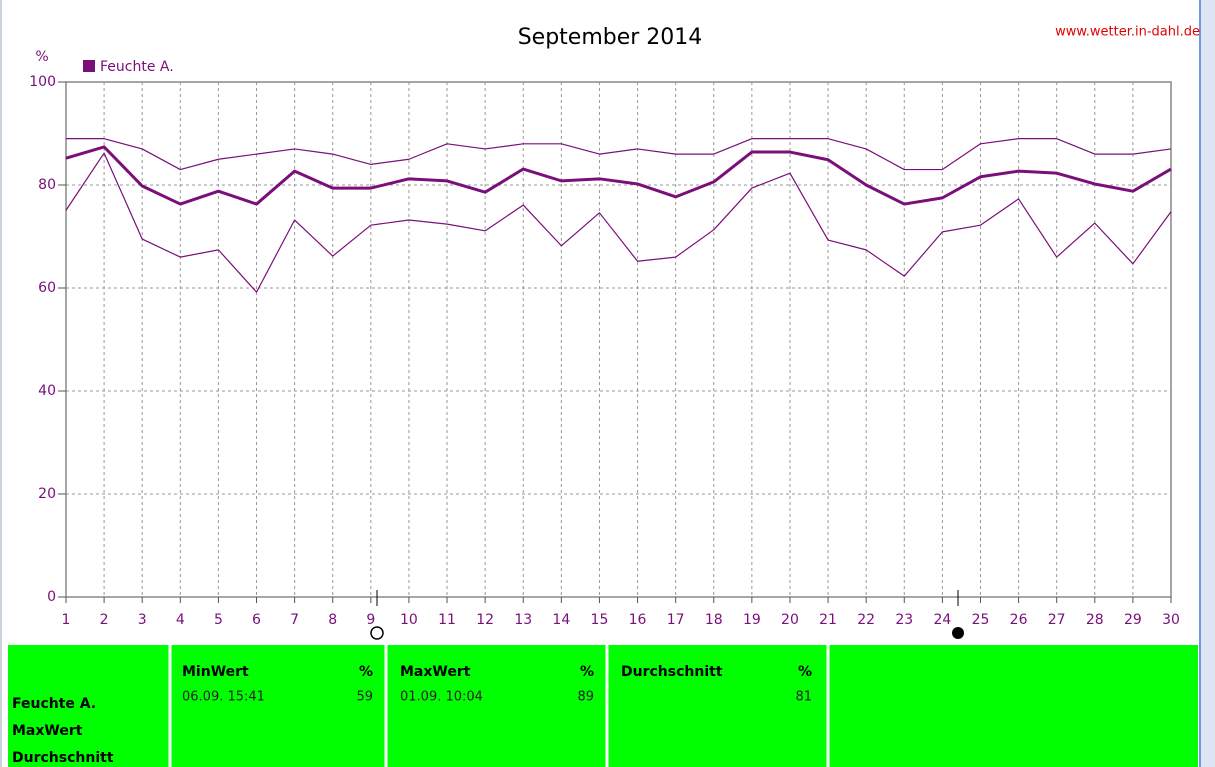 This screenshot has width=1215, height=767. Describe the element at coordinates (866, 620) in the screenshot. I see `x-tick-label: 22` at that location.